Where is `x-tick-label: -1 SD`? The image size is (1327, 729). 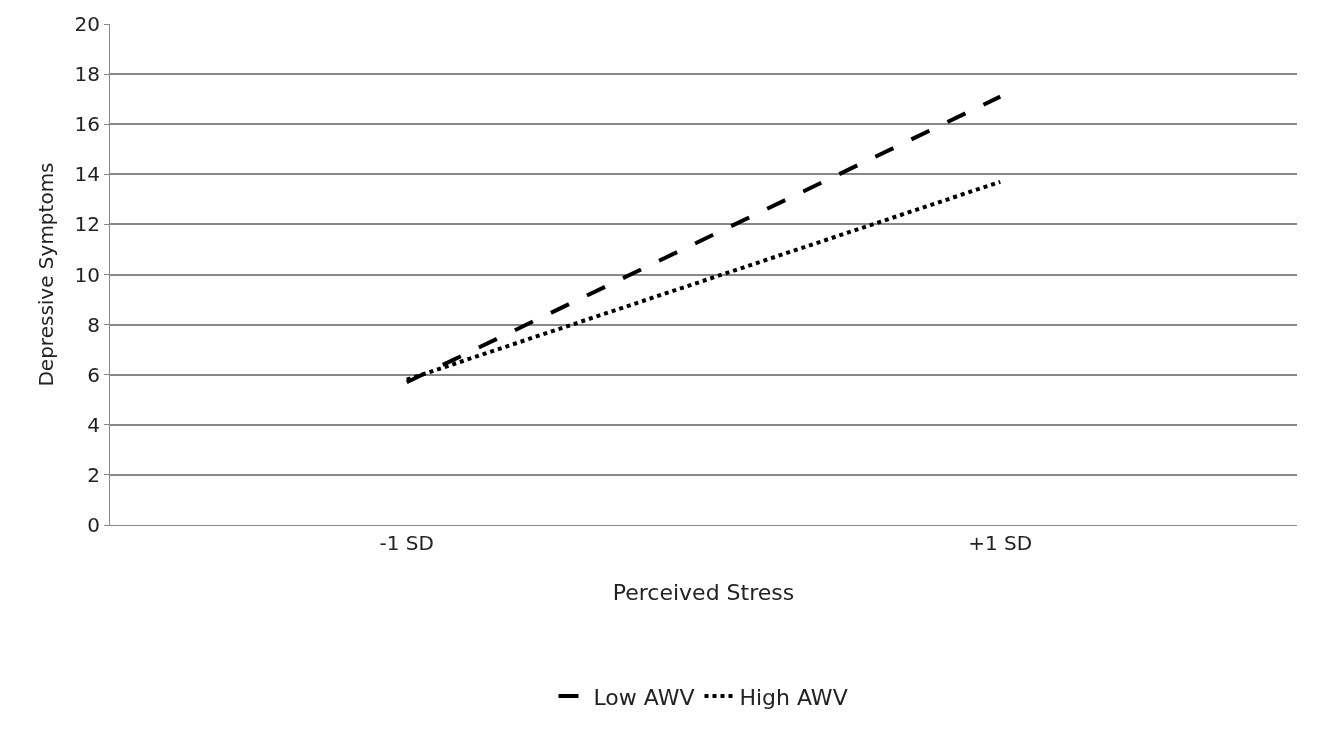 x-tick-label: -1 SD is located at coordinates (406, 543).